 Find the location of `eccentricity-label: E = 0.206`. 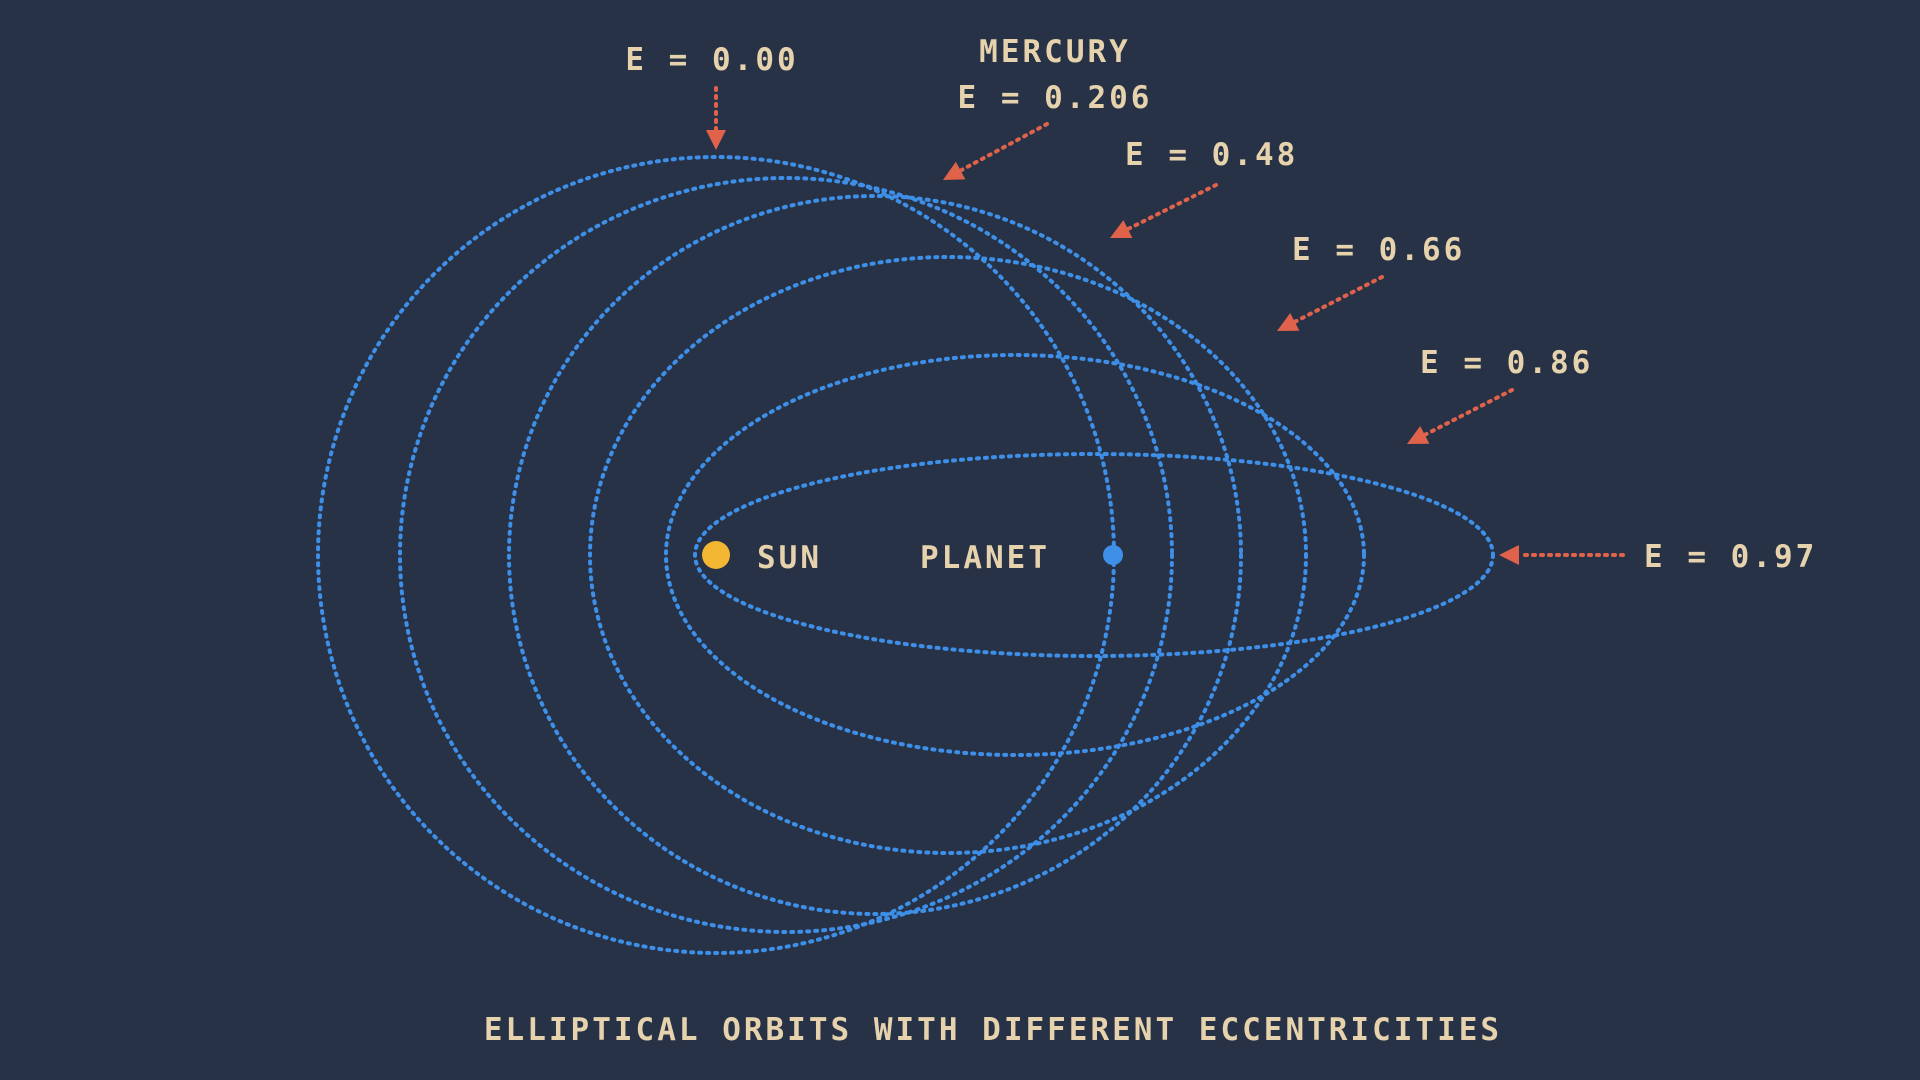

eccentricity-label: E = 0.206 is located at coordinates (1055, 98).